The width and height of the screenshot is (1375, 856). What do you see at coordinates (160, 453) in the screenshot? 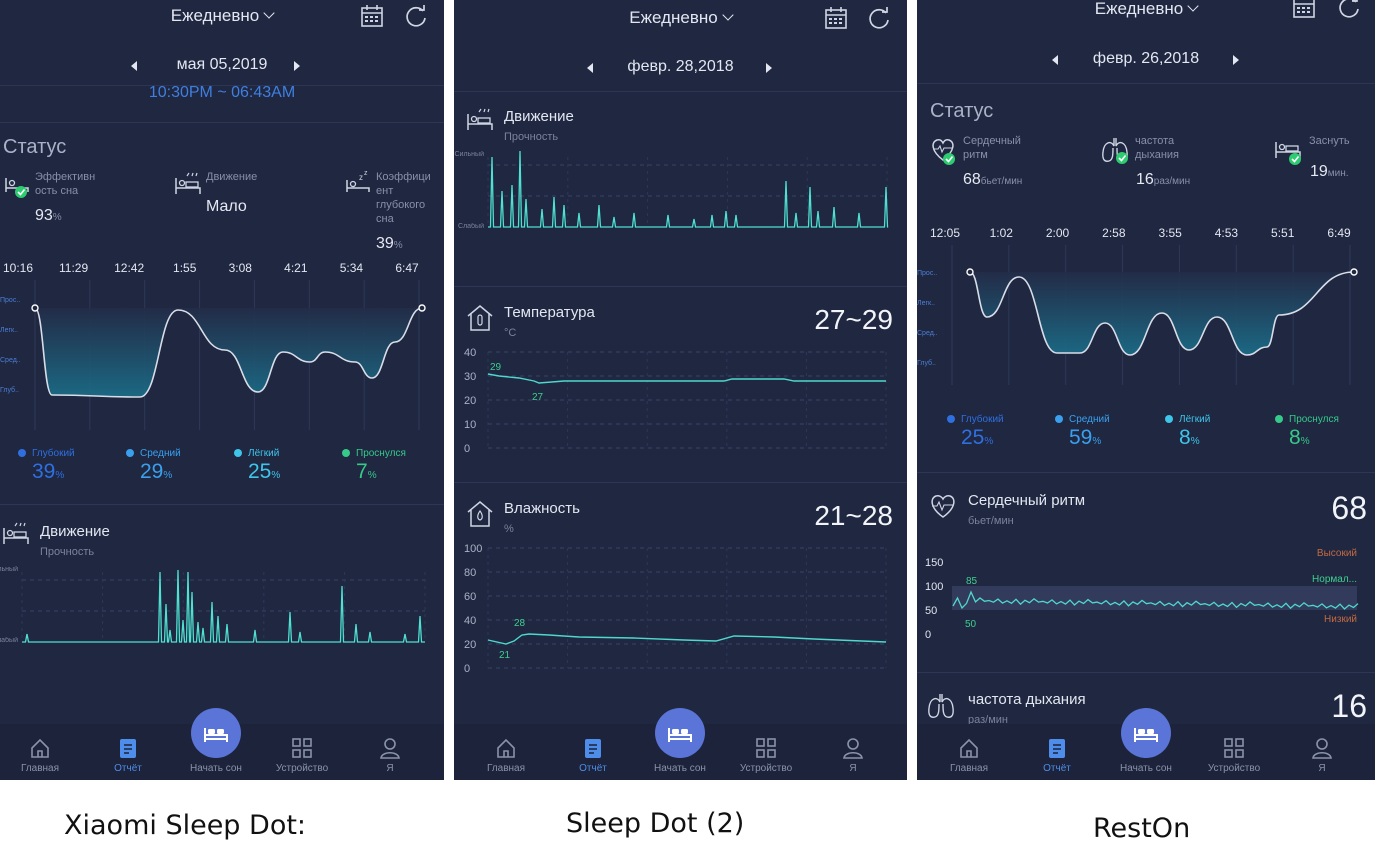
I see `legend-label: Средний` at bounding box center [160, 453].